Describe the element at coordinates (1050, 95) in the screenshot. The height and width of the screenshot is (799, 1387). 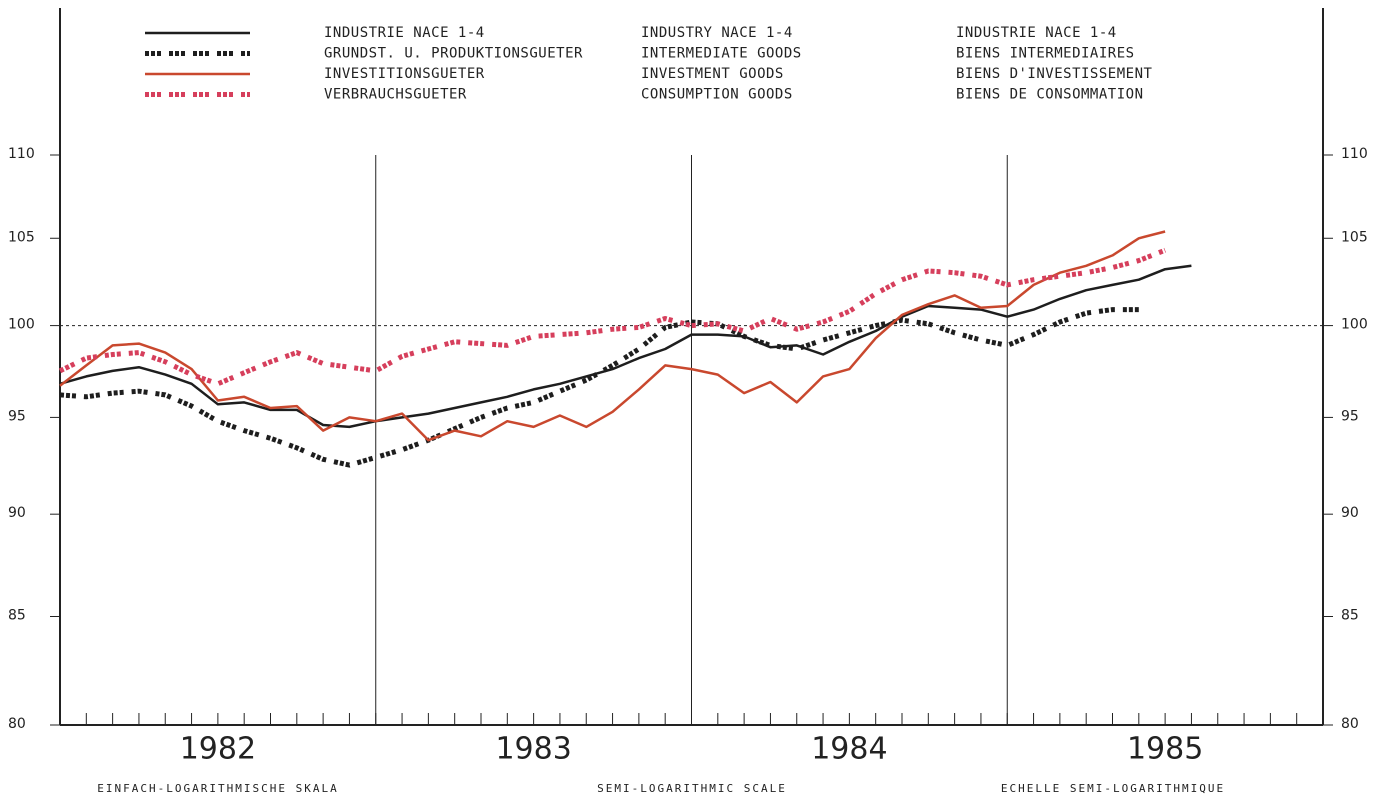
I see `legend-label-fr: BIENS DE CONSOMMATION` at that location.